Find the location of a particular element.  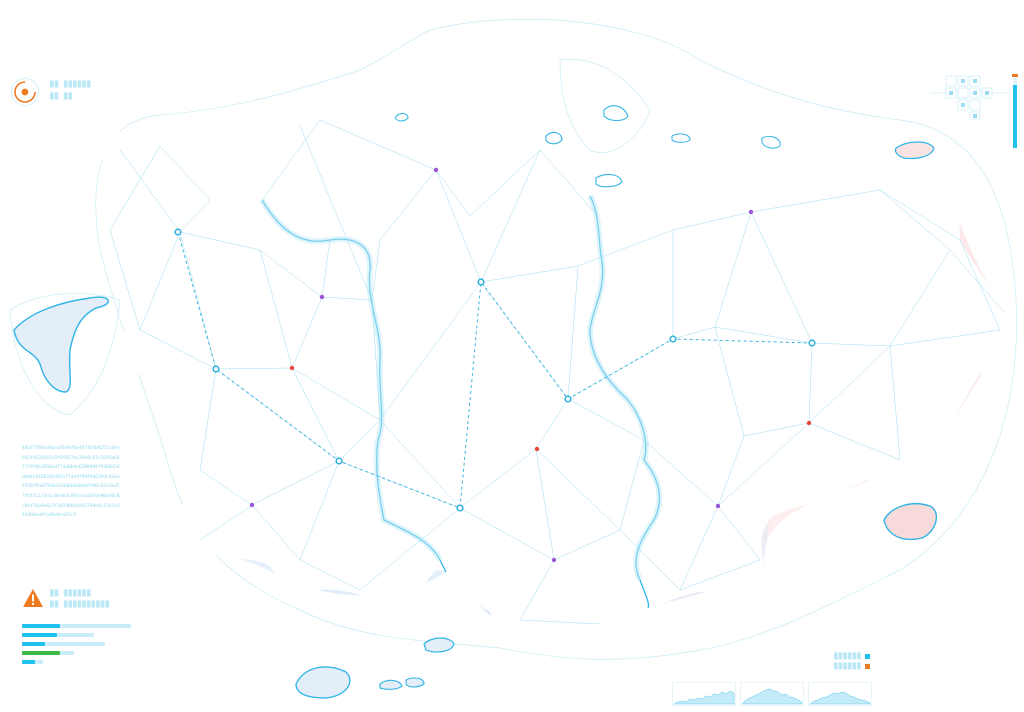

minimap-grid is located at coordinates (969, 97).